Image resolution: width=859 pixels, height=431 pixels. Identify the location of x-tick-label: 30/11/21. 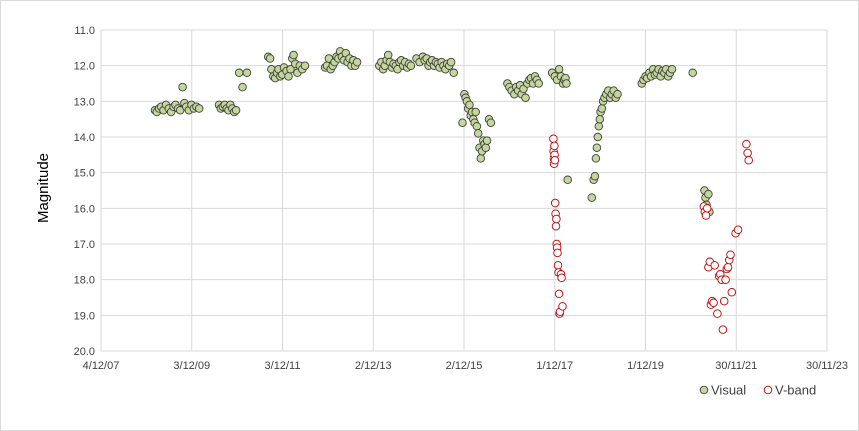
(736, 366).